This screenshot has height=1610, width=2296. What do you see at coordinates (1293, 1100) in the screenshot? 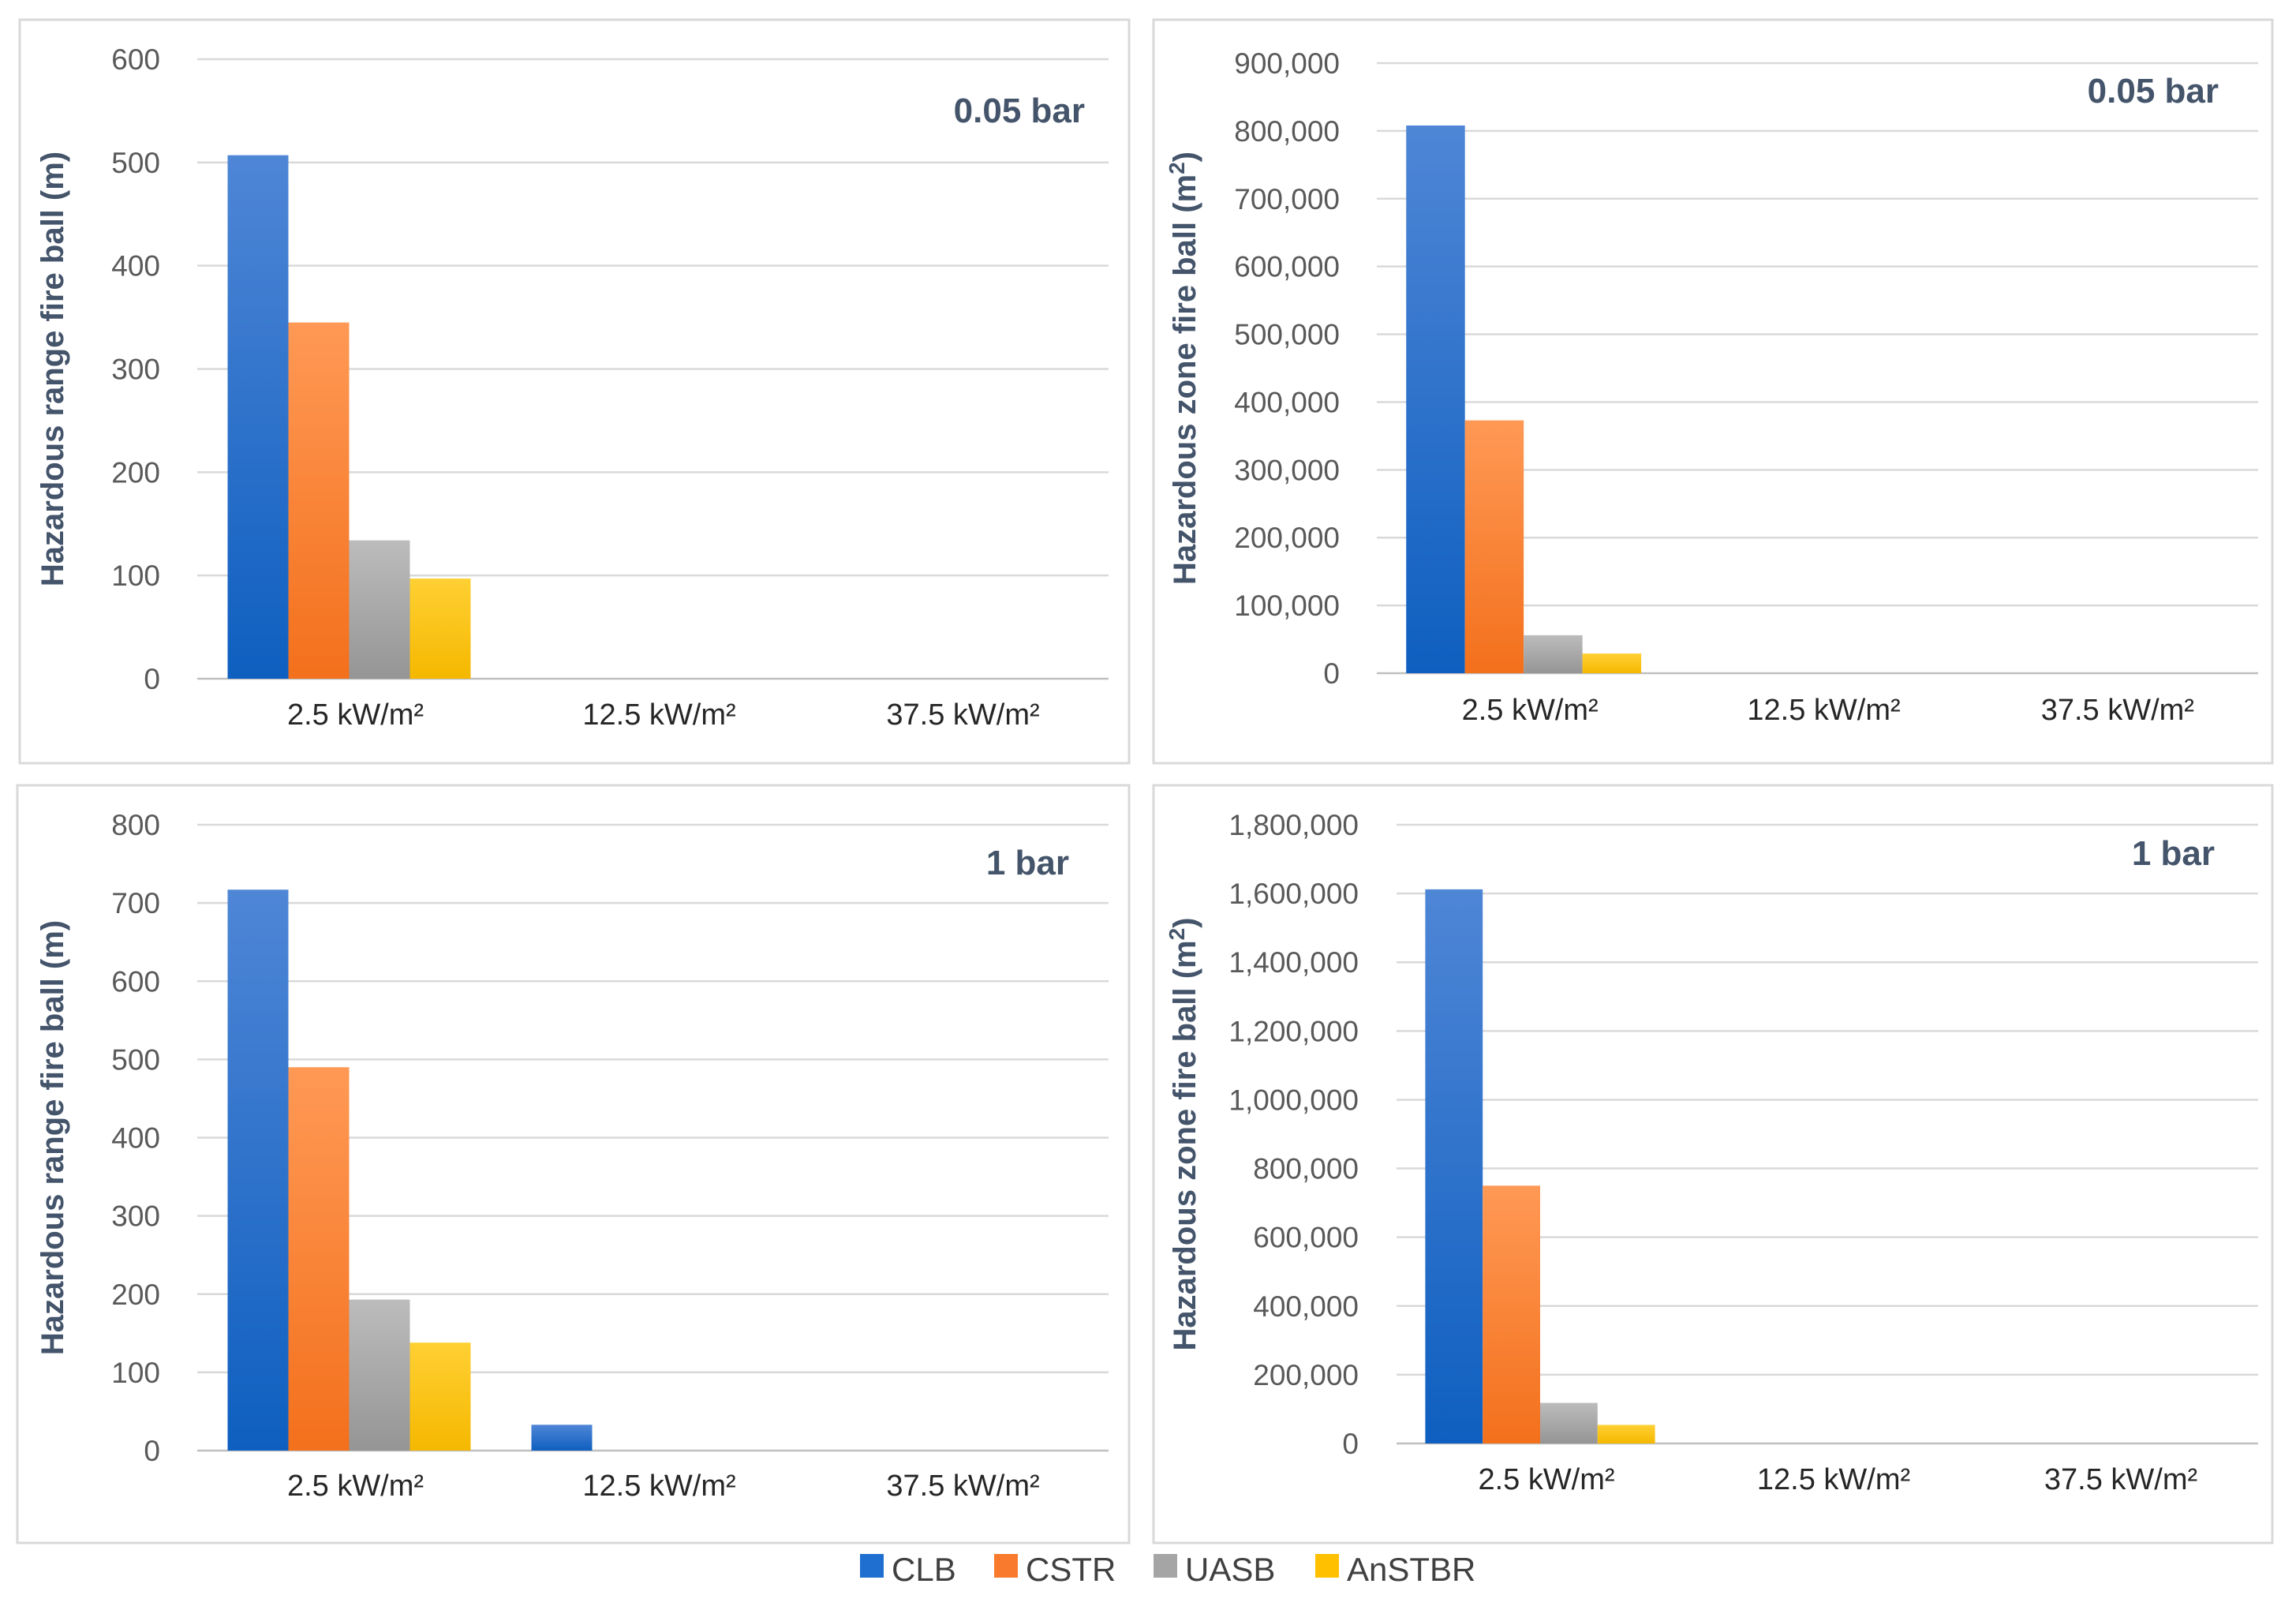
I see `y-tick-label: 1,000,000` at bounding box center [1293, 1100].